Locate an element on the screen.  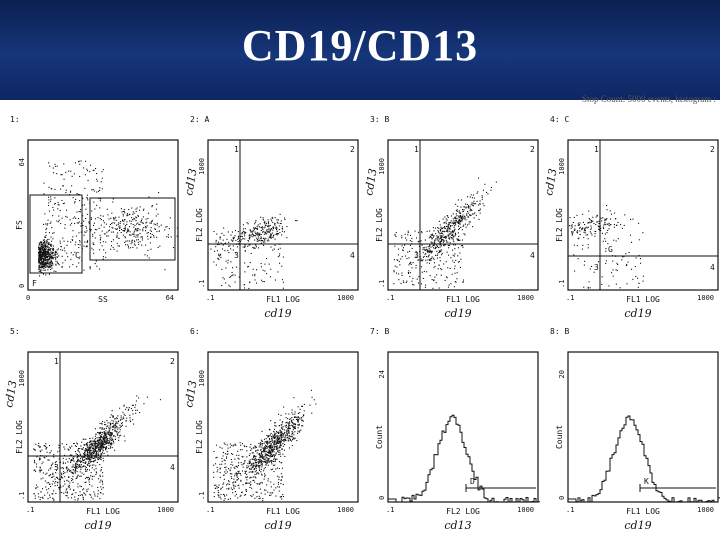
panel-label: 7: B is located at coordinates (379, 331).